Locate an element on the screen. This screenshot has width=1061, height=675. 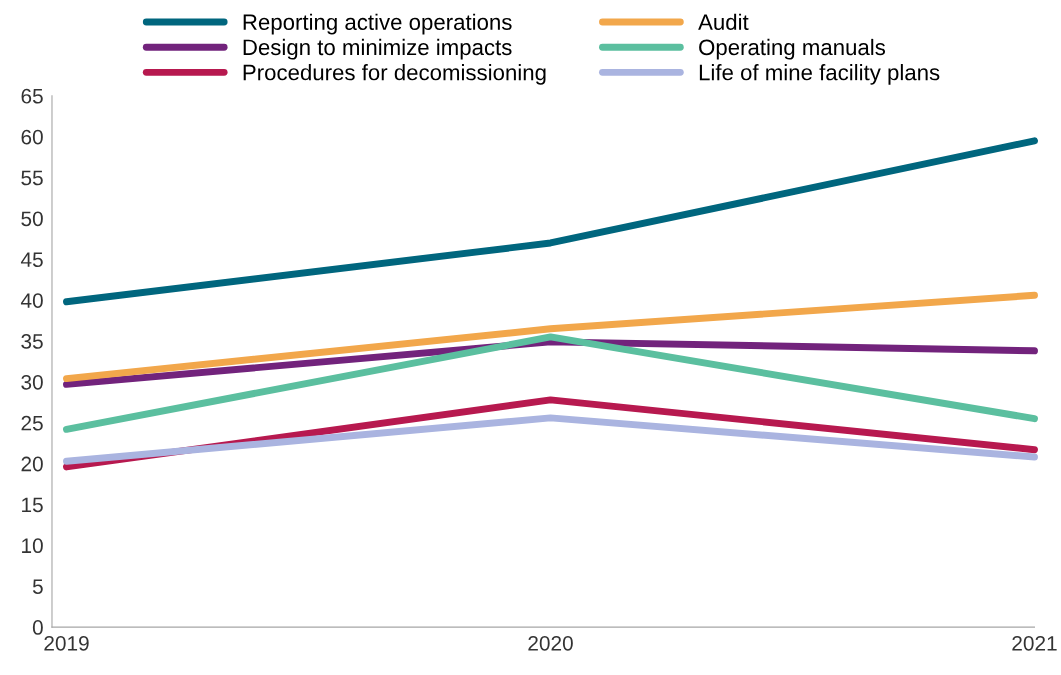
y-tick-label: 40 is located at coordinates (31, 300).